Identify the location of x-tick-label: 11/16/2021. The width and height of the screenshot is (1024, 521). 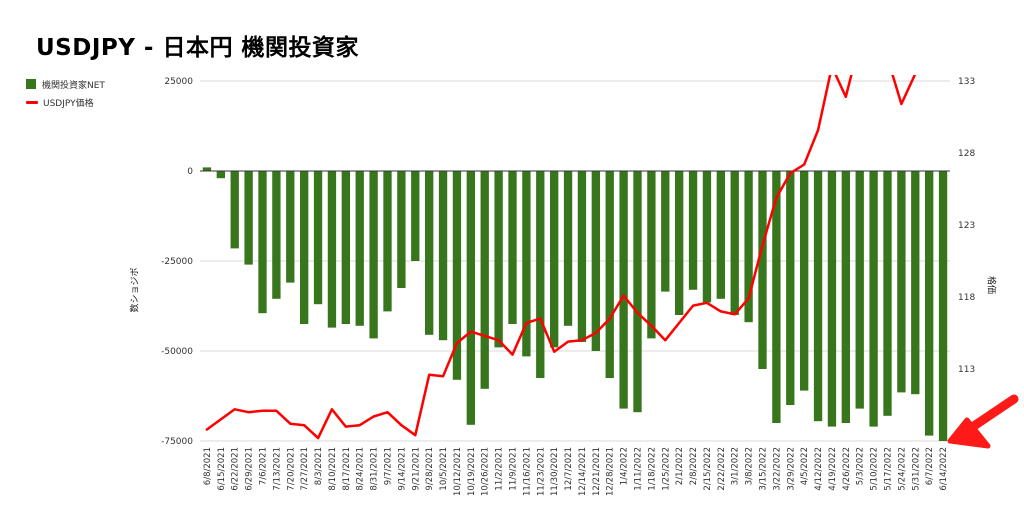
(527, 471).